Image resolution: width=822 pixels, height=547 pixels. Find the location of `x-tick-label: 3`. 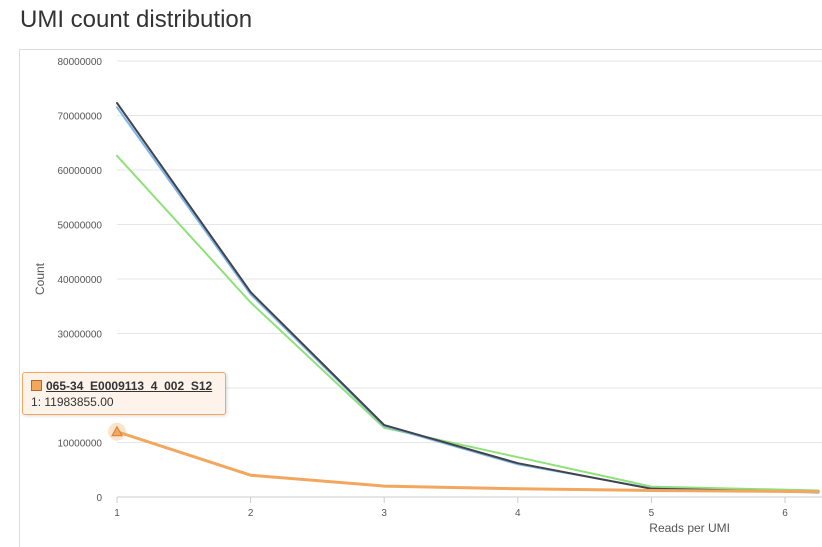

x-tick-label: 3 is located at coordinates (384, 513).